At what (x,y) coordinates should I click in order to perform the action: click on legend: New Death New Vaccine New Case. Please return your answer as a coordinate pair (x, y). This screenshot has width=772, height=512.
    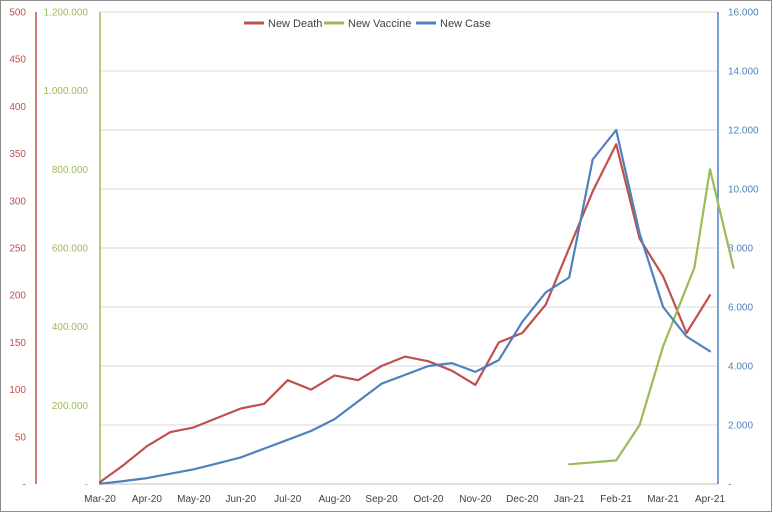
    Looking at the image, I should click on (367, 24).